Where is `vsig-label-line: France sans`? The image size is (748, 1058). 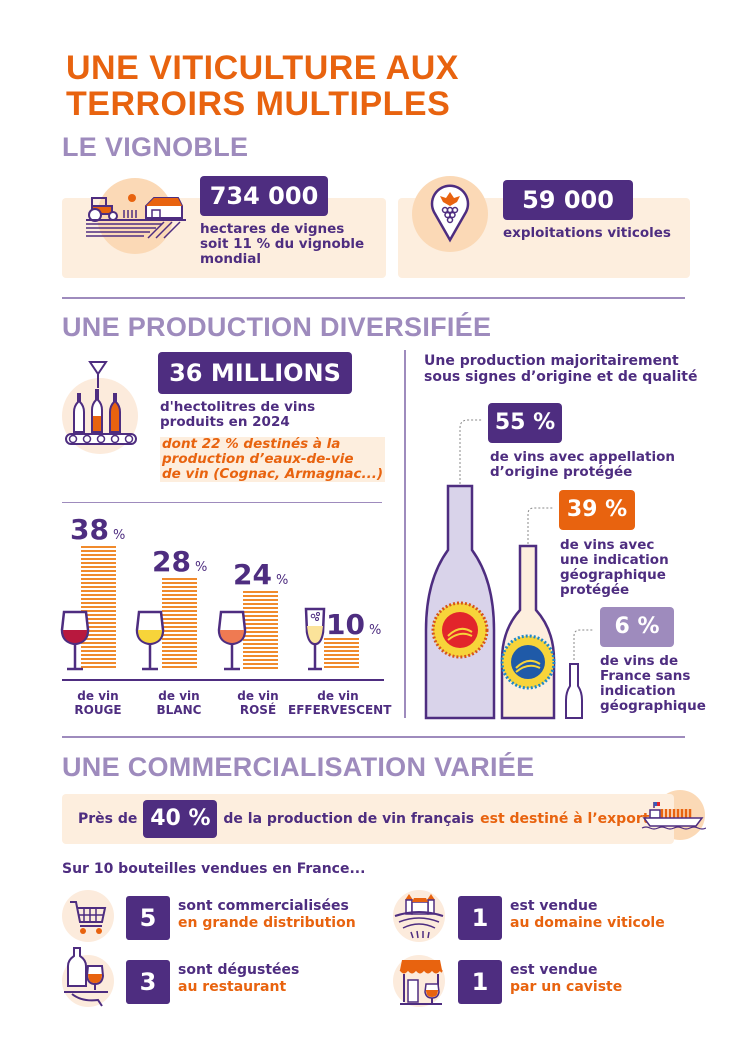
vsig-label-line: France sans is located at coordinates (645, 676).